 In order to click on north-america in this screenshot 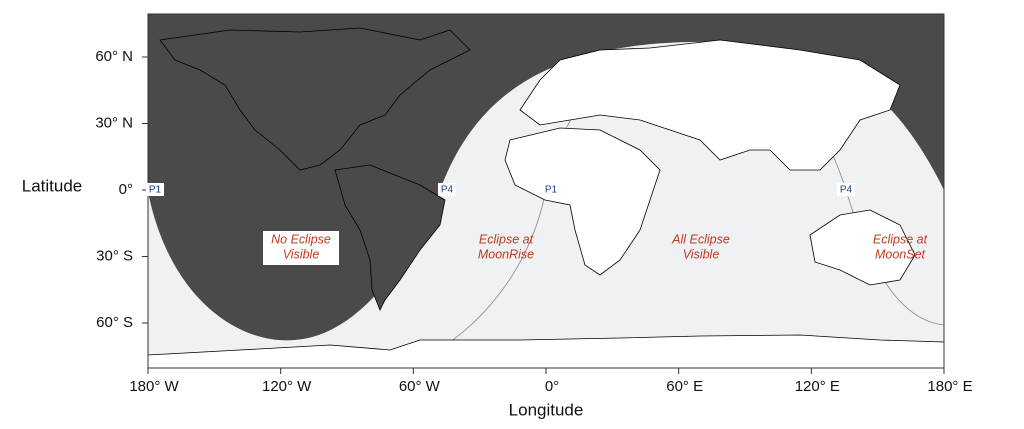, I will do `click(315, 99)`.